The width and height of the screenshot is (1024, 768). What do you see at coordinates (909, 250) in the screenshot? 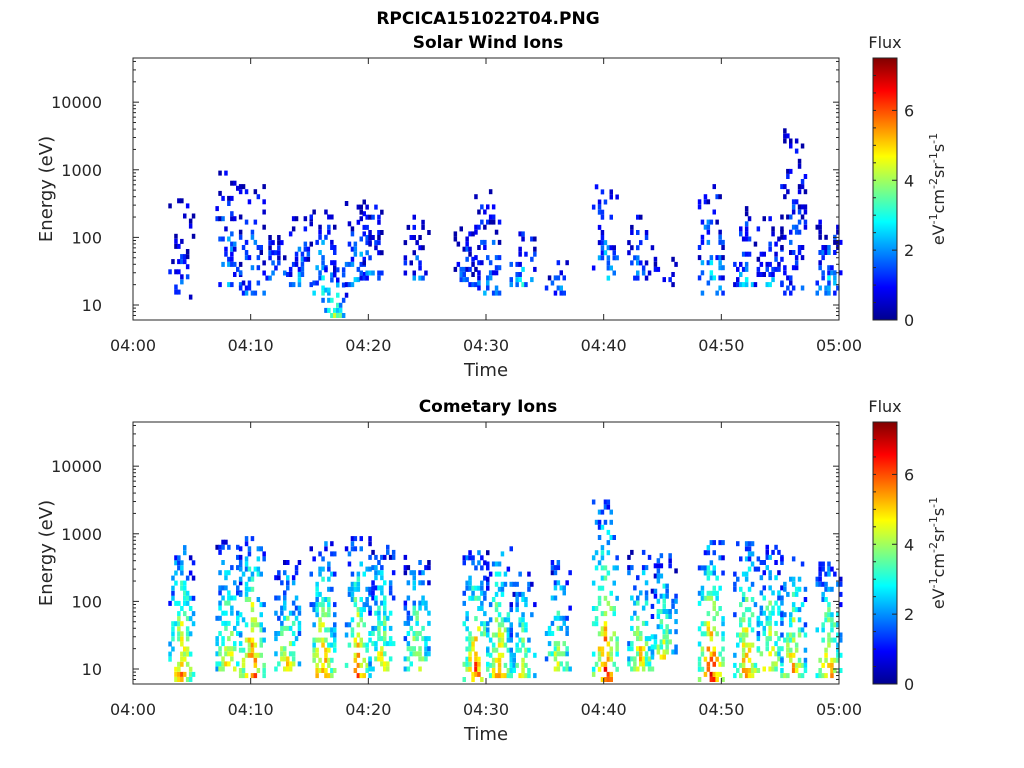
I see `colorbar-tick-label: 2` at bounding box center [909, 250].